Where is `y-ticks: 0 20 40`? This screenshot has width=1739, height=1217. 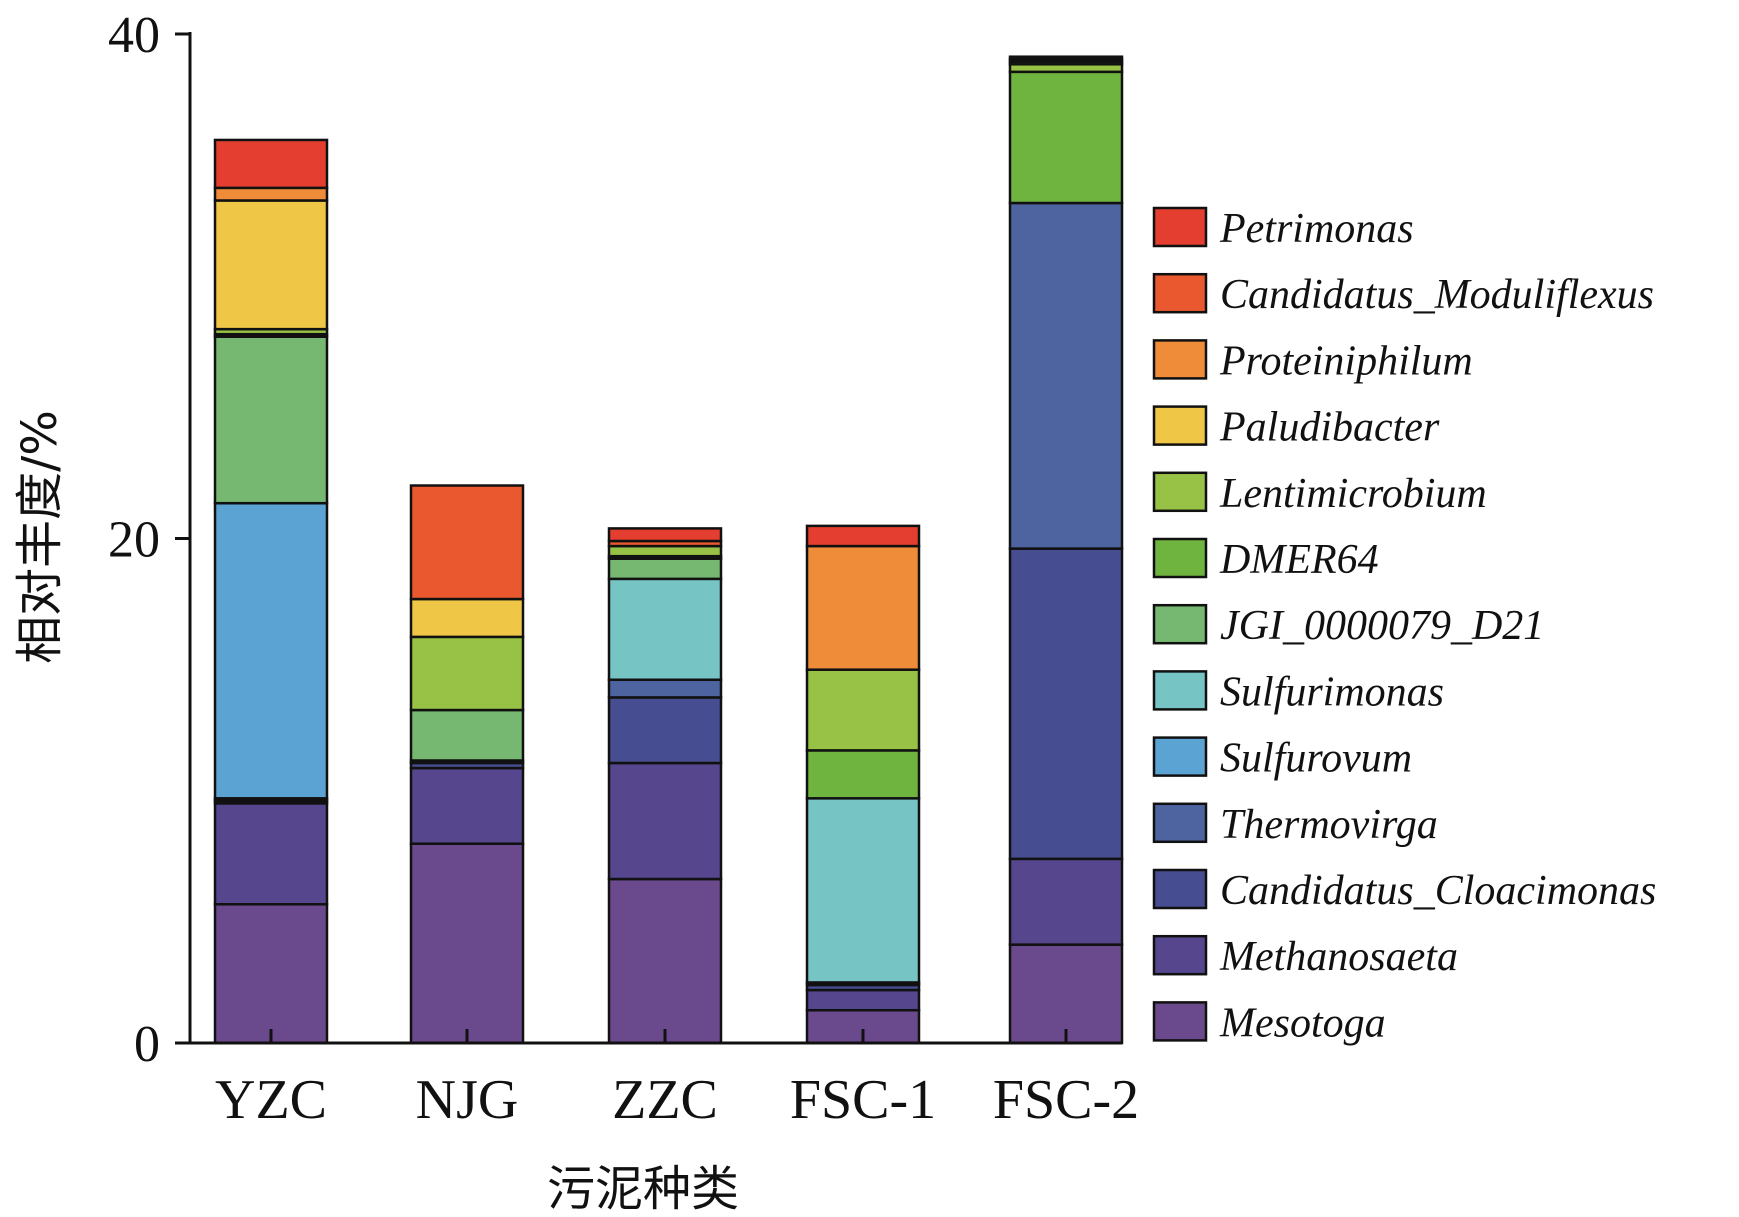 y-ticks: 0 20 40 is located at coordinates (149, 540).